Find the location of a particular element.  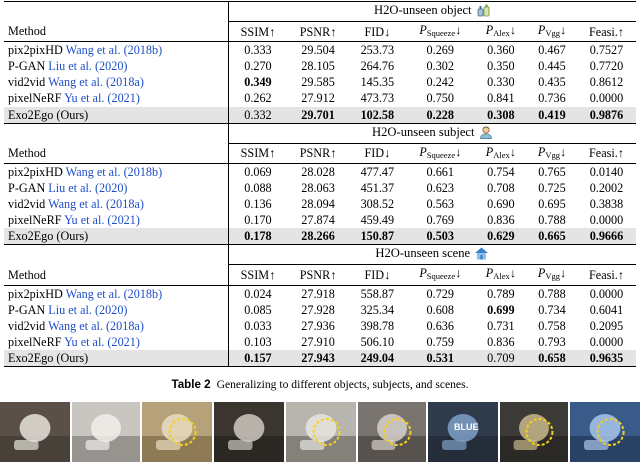

metric-value: 28.105 is located at coordinates (318, 66).